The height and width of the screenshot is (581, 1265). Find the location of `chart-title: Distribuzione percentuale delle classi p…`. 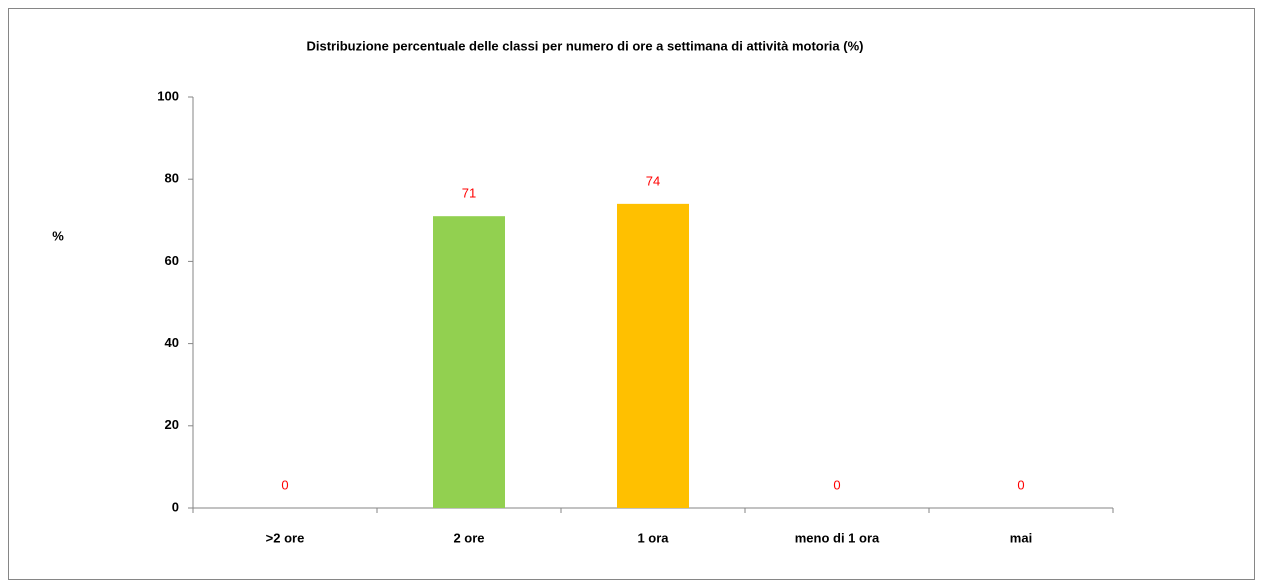

chart-title: Distribuzione percentuale delle classi p… is located at coordinates (585, 45).